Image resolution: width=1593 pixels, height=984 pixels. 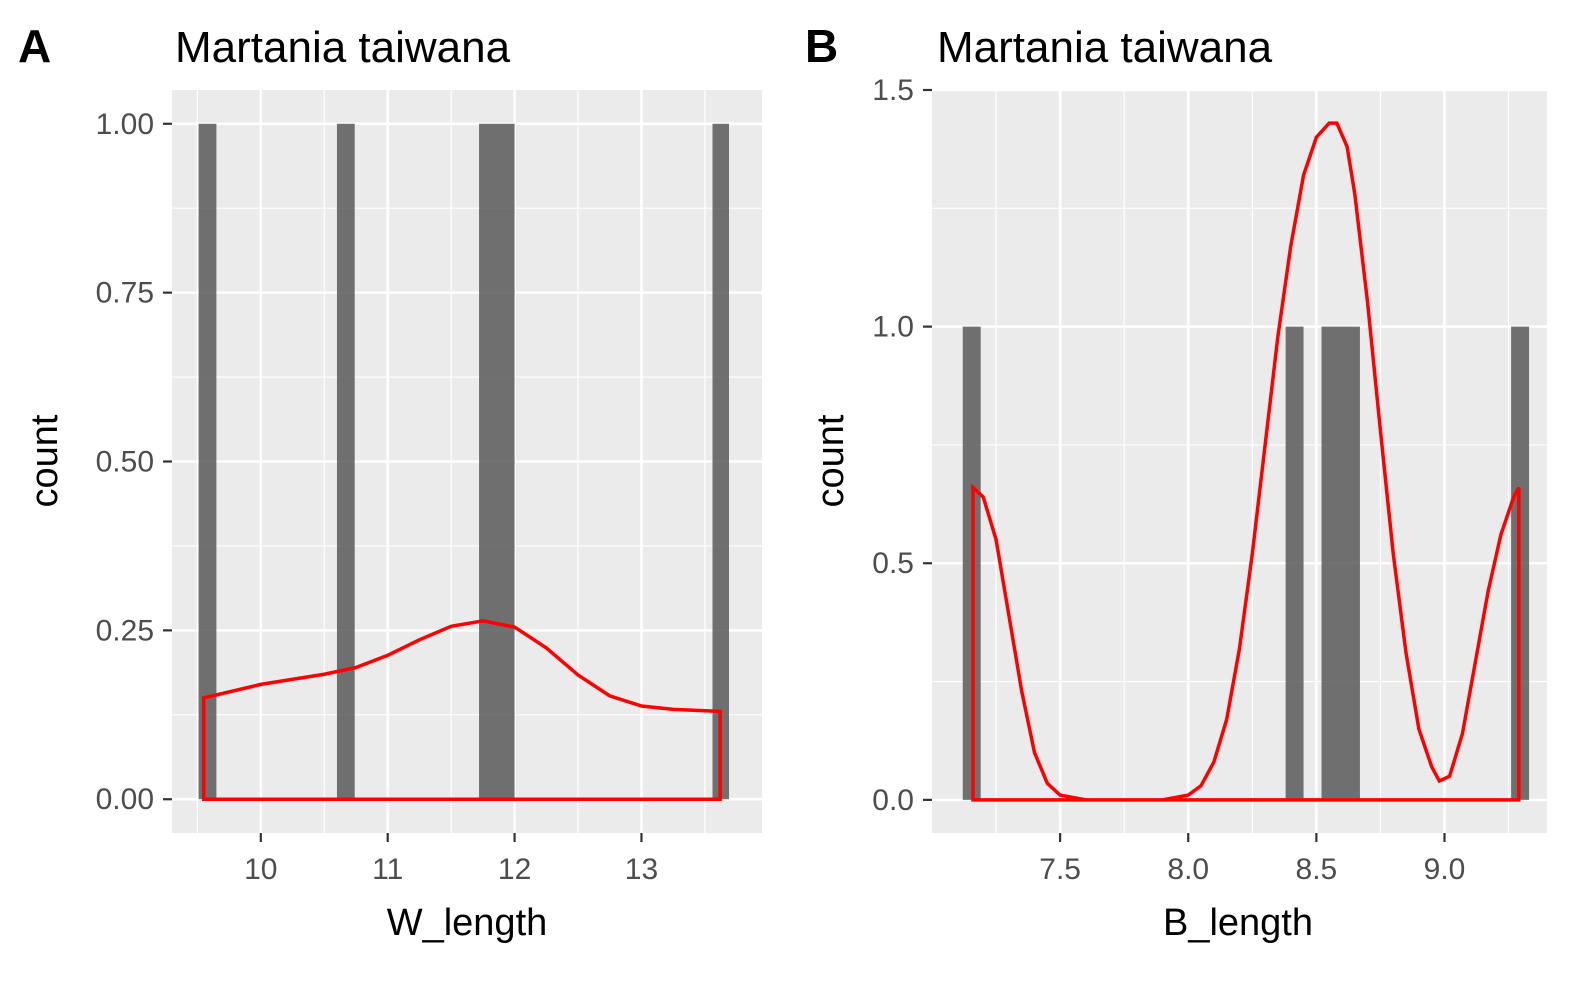 What do you see at coordinates (1238, 923) in the screenshot?
I see `x-axis-title: B_length` at bounding box center [1238, 923].